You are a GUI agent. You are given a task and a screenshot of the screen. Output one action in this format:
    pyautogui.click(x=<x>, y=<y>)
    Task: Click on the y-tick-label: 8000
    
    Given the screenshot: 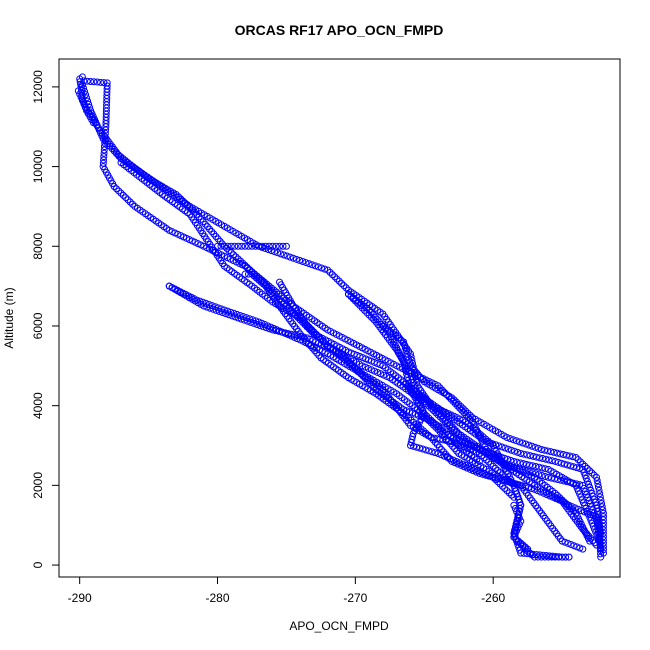 What is the action you would take?
    pyautogui.click(x=38, y=246)
    